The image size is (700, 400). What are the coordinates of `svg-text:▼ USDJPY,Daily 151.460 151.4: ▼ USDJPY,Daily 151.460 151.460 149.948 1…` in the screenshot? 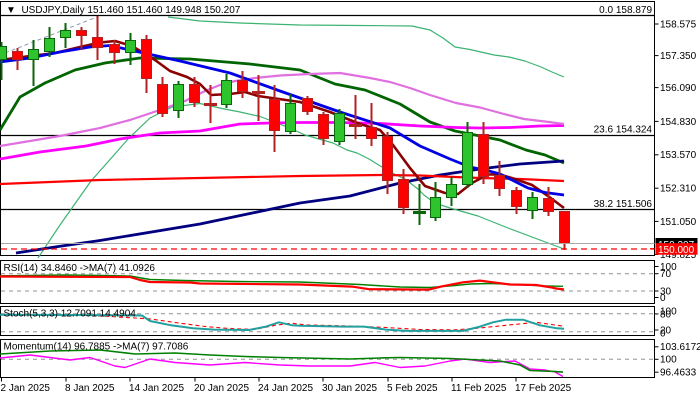 It's located at (123, 10).